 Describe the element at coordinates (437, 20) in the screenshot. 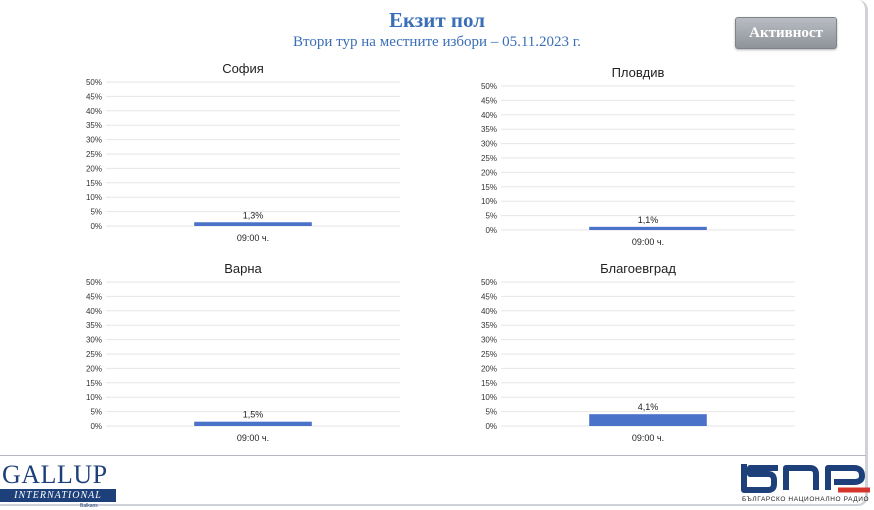

I see `page-title: Екзит пол` at that location.